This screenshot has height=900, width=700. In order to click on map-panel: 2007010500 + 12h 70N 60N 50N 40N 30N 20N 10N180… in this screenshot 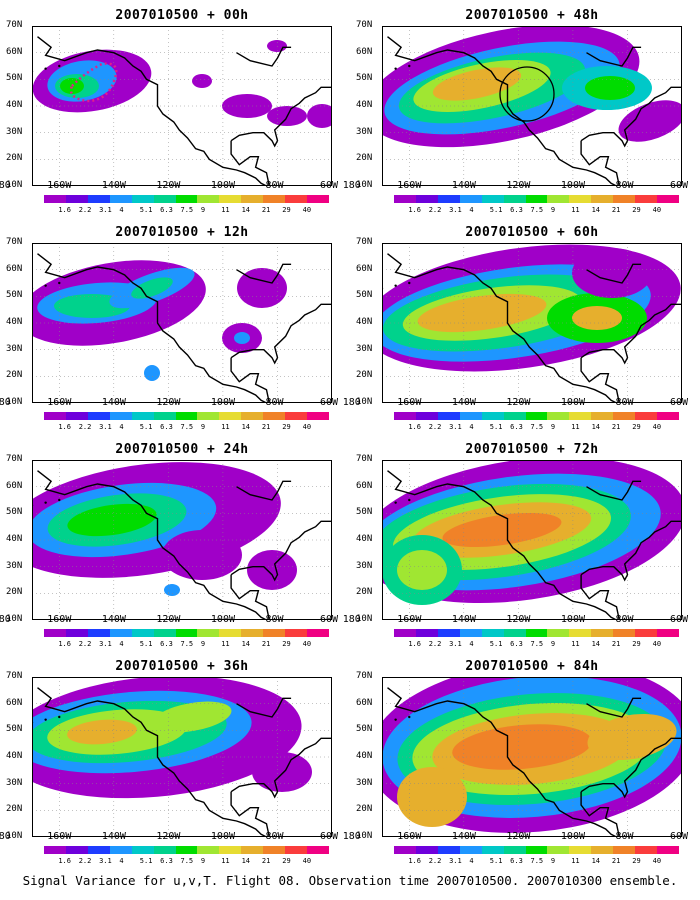, I will do `click(169, 330)`.